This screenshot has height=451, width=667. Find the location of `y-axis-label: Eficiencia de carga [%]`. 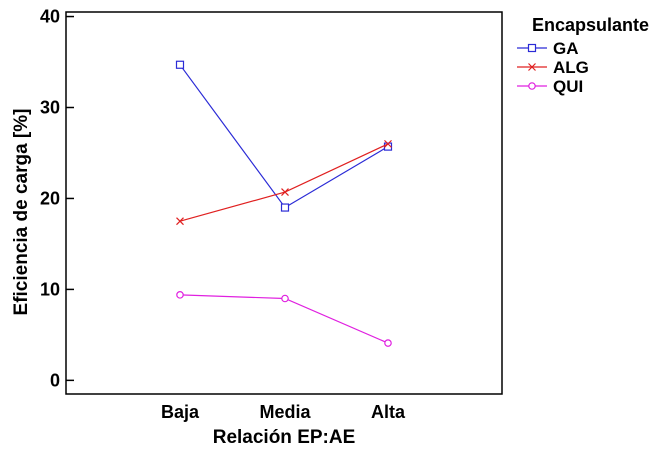

y-axis-label: Eficiencia de carga [%] is located at coordinates (21, 212).